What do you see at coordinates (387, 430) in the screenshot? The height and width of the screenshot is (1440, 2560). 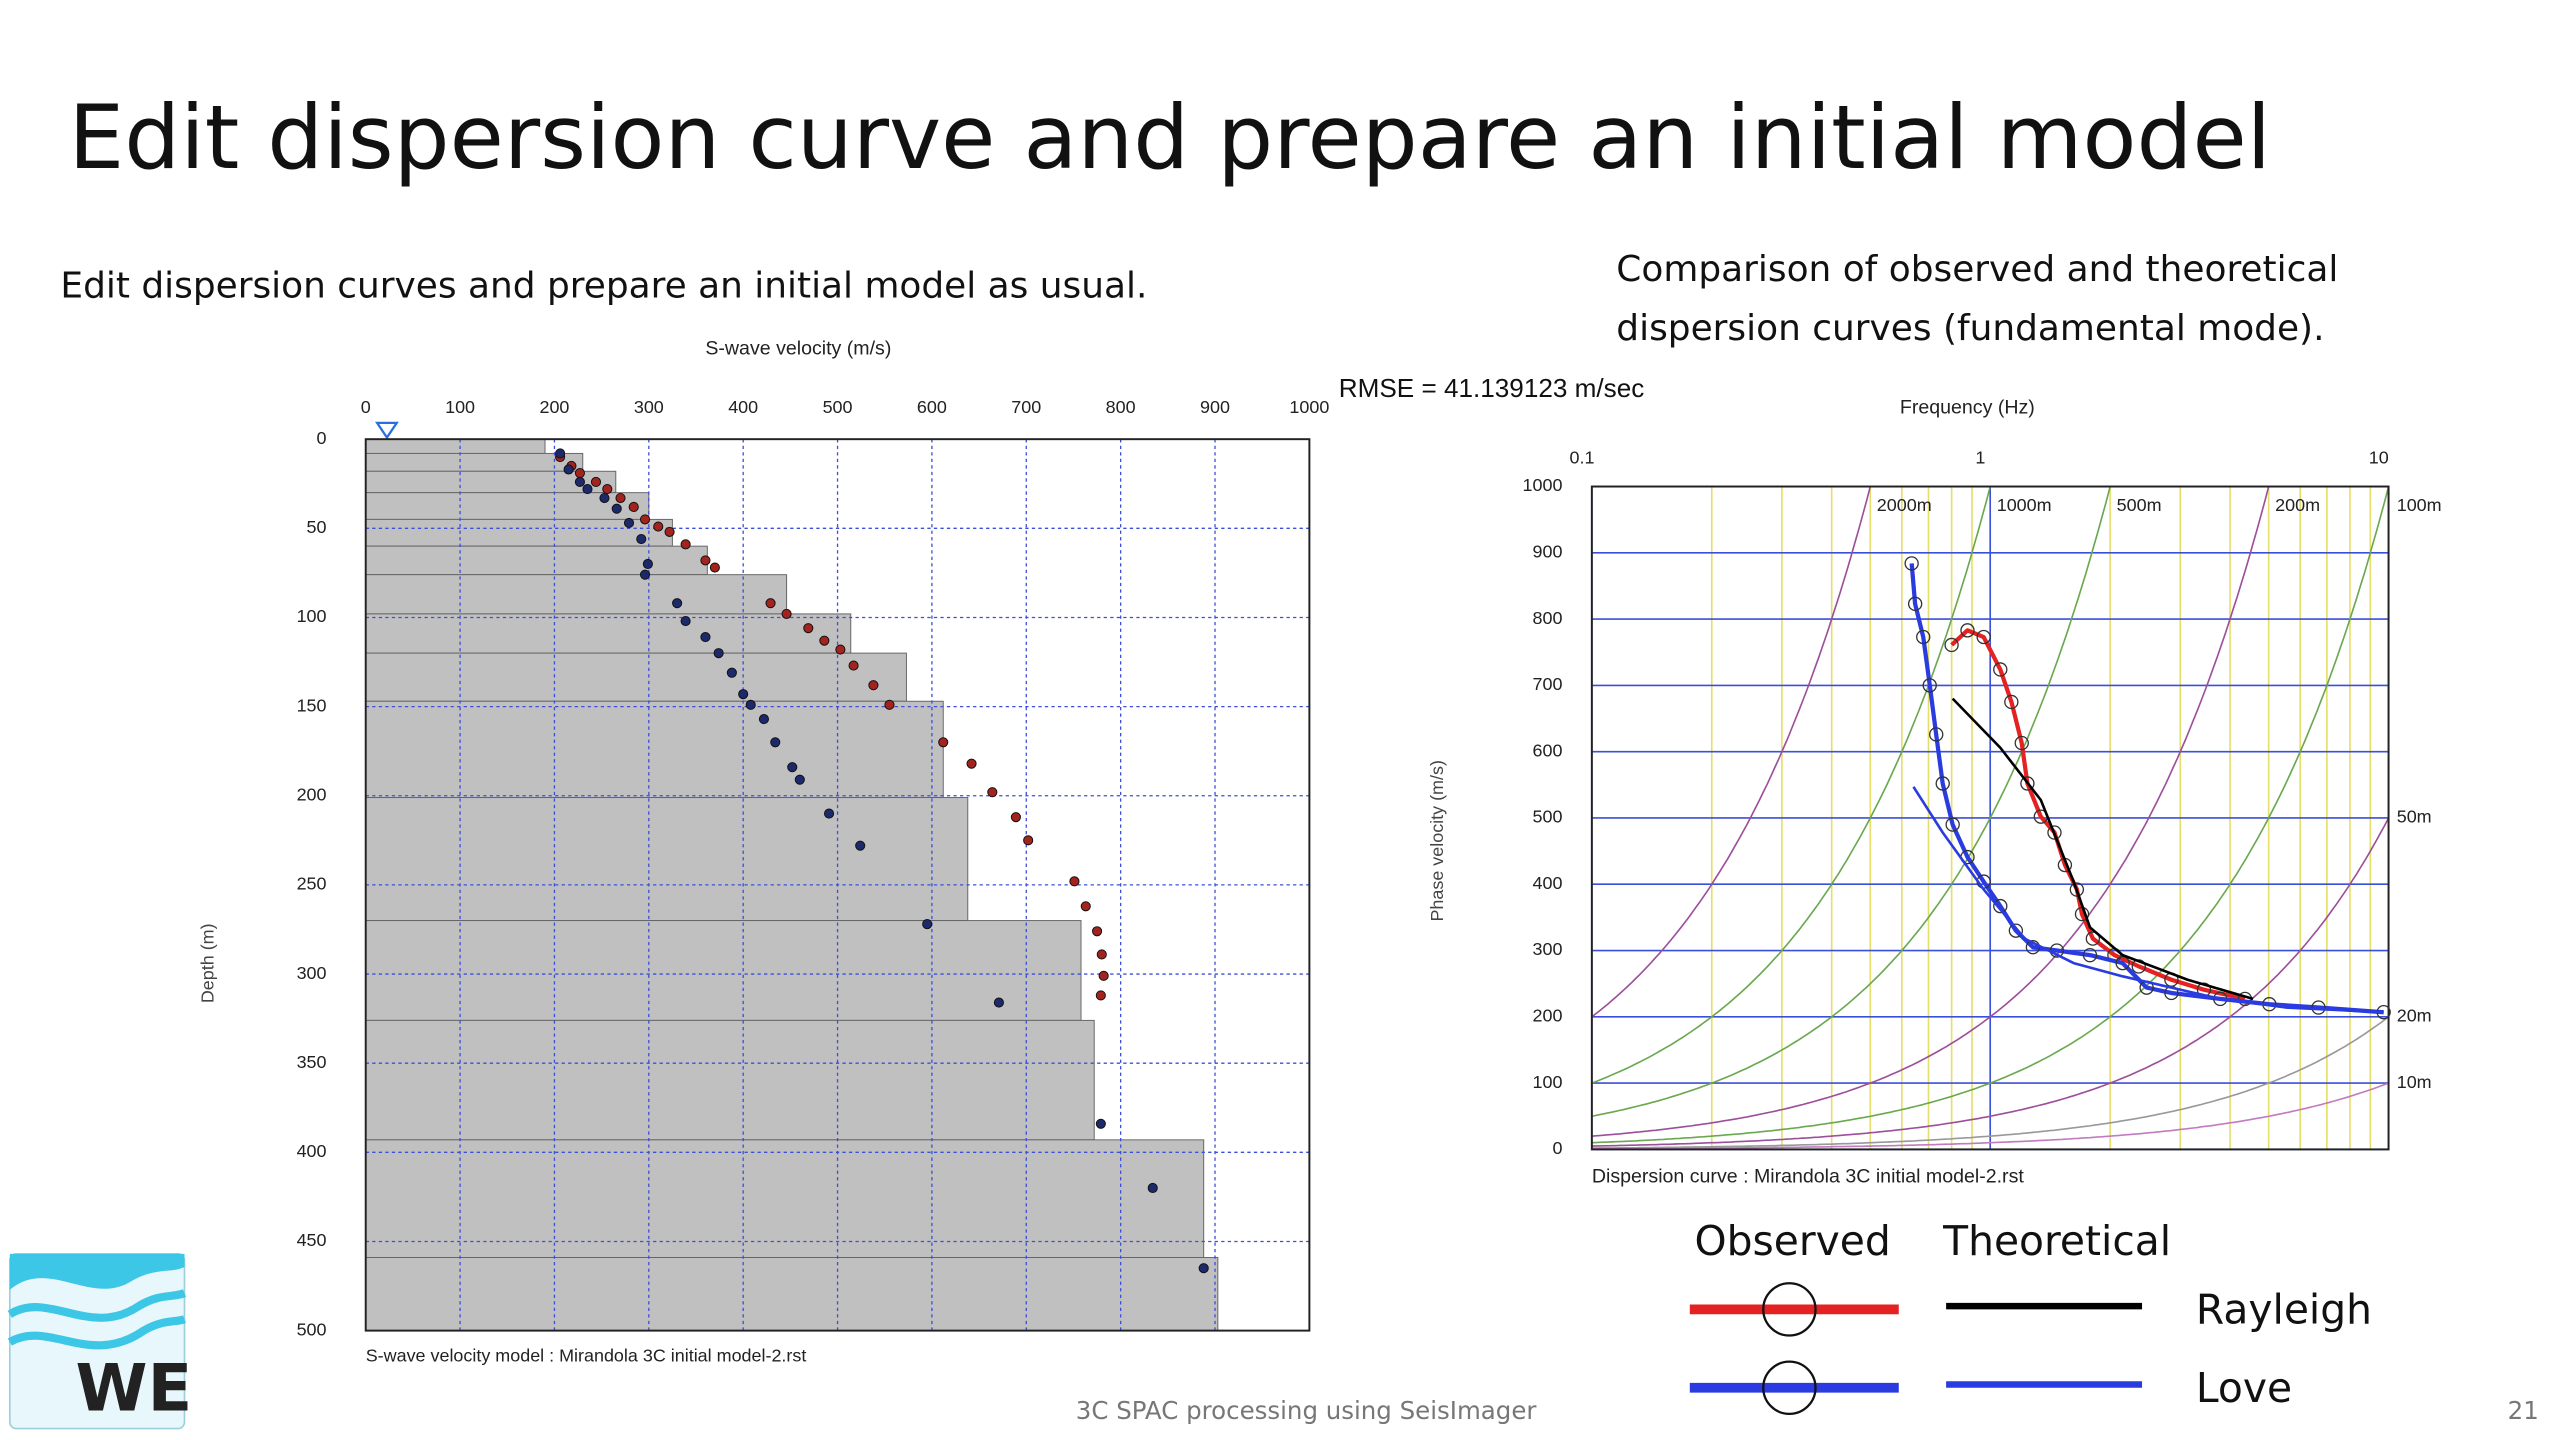 I see `water-table-symbol` at bounding box center [387, 430].